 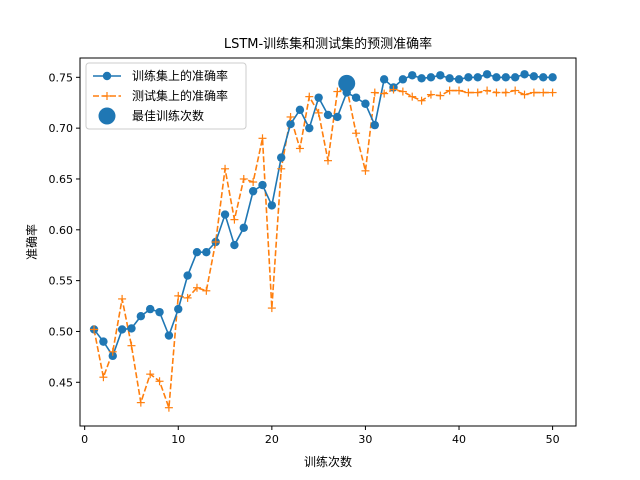 What do you see at coordinates (61, 331) in the screenshot?
I see `y-tick-label: 0.50` at bounding box center [61, 331].